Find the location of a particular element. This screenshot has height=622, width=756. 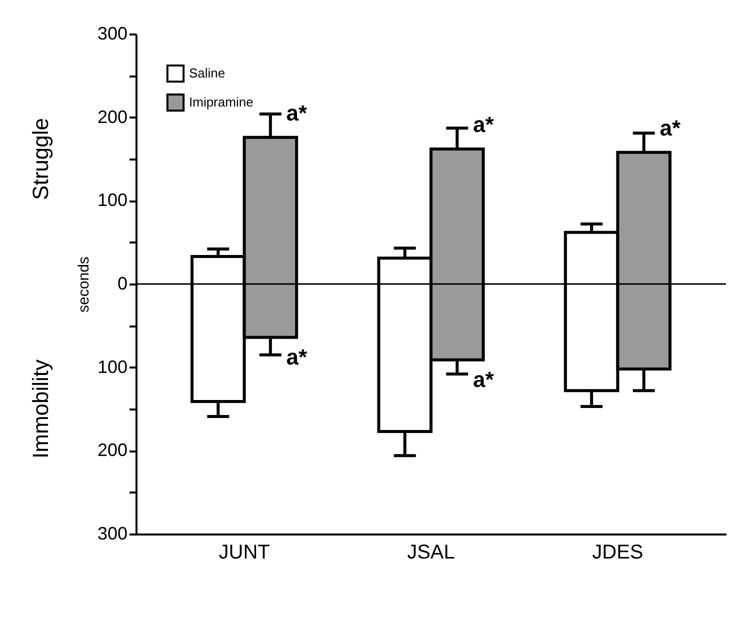

y-axis-title: seconds is located at coordinates (83, 284).